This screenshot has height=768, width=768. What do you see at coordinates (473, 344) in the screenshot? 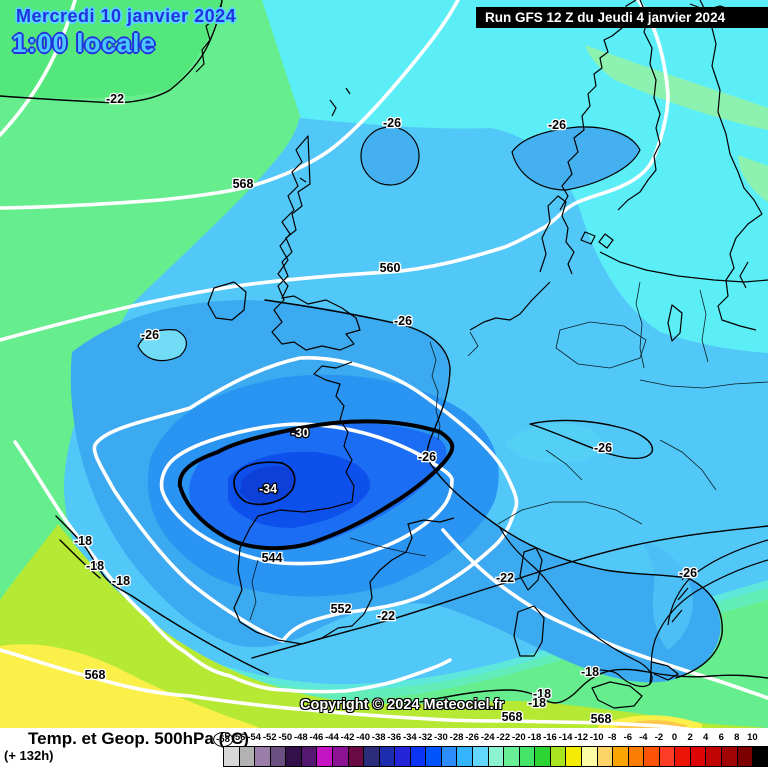
I see `border-benelux` at bounding box center [473, 344].